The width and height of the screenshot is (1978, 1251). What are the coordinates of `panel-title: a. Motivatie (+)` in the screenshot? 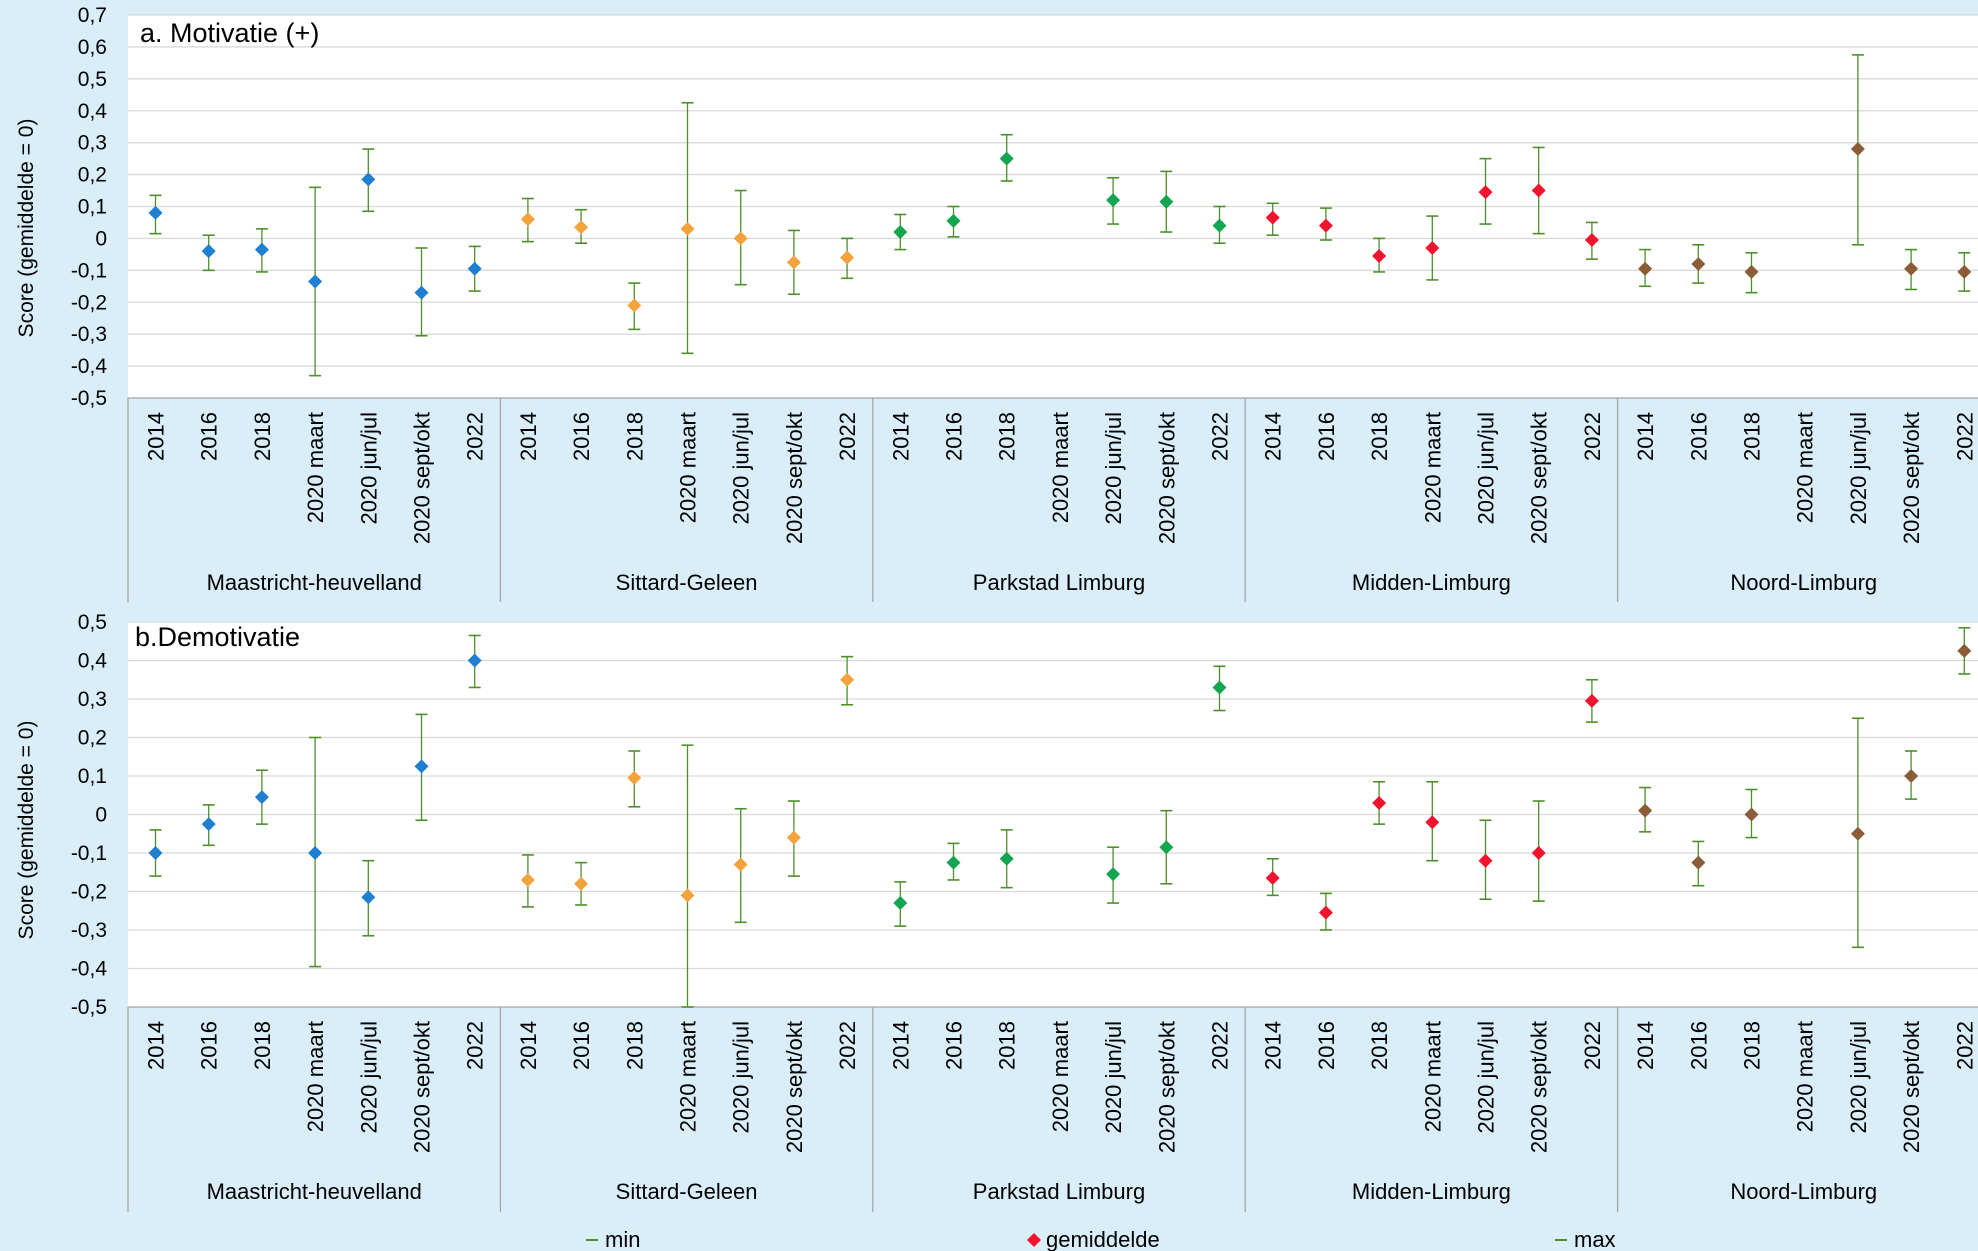 It's located at (229, 33).